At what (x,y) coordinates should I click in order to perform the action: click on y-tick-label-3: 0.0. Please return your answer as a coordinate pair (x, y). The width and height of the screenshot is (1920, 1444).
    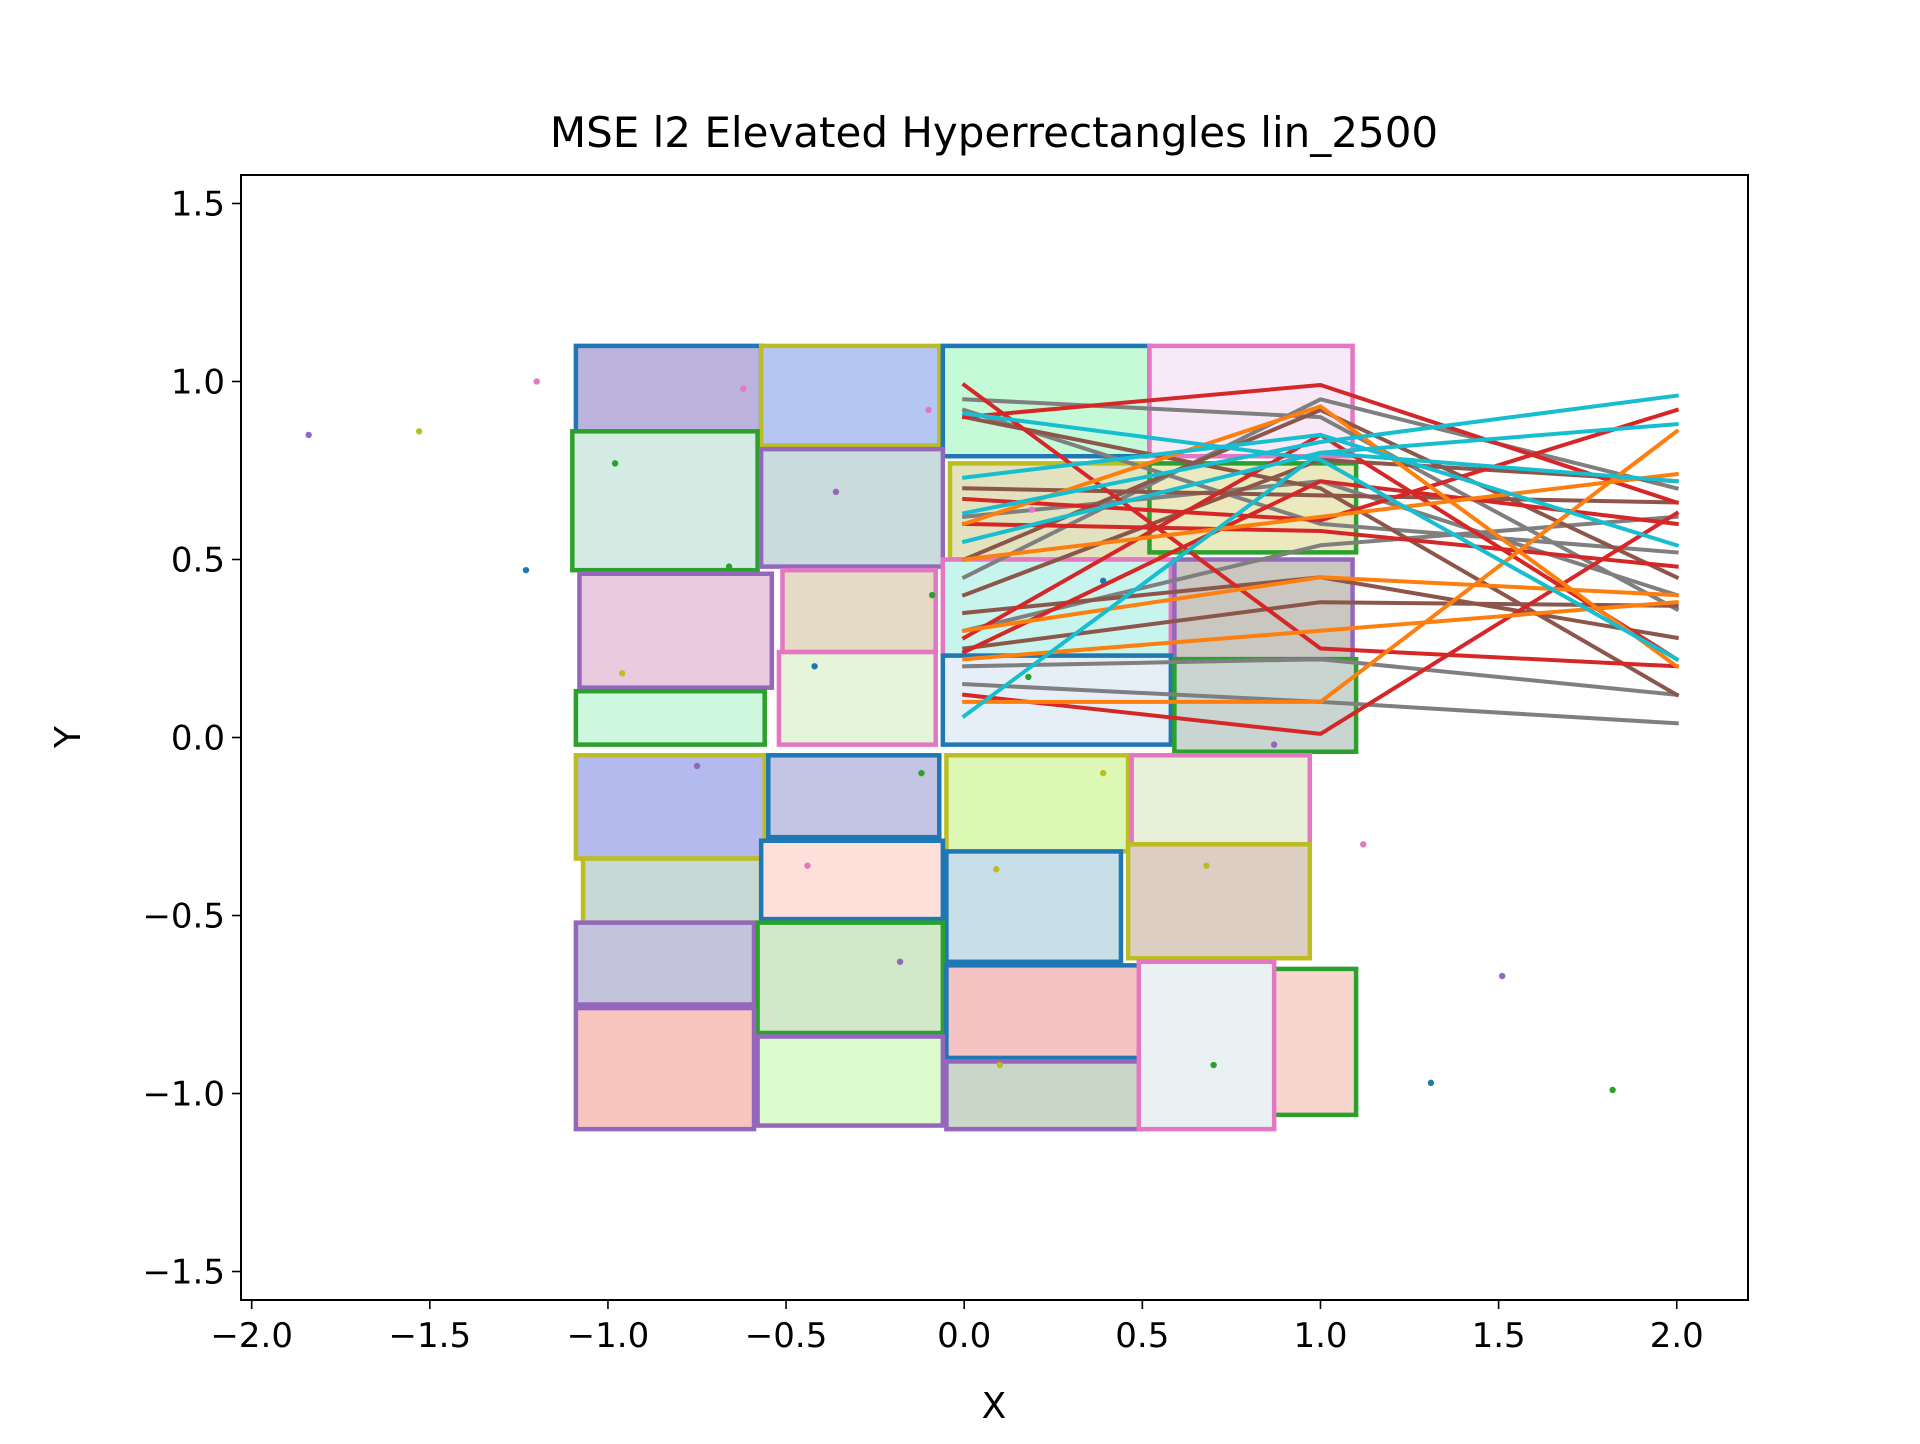
    Looking at the image, I should click on (198, 739).